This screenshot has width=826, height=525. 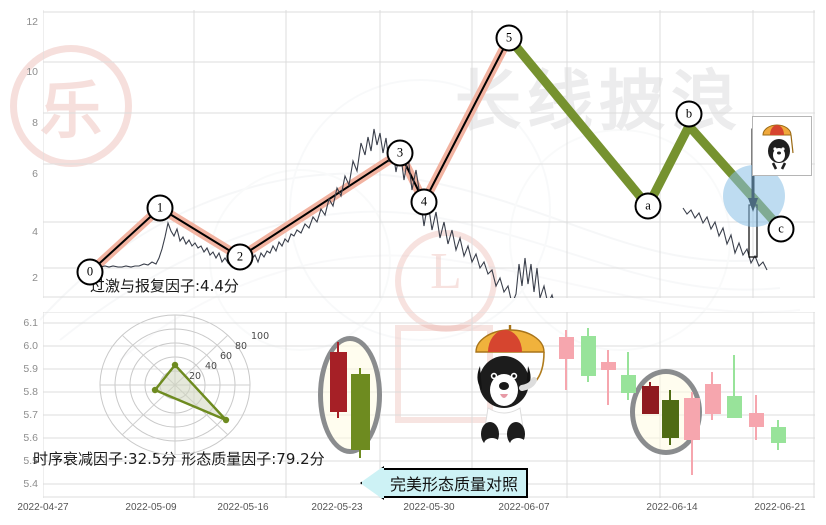 What do you see at coordinates (780, 507) in the screenshot?
I see `x-tick-7: 2022-06-21` at bounding box center [780, 507].